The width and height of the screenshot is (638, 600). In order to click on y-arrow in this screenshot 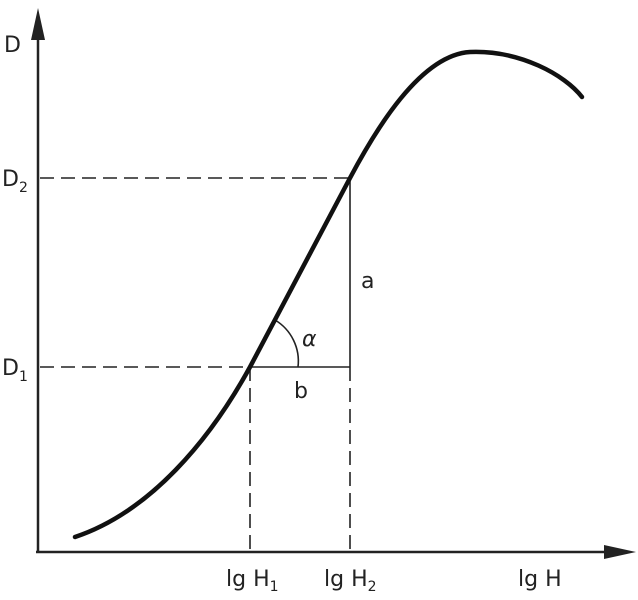, I will do `click(38, 24)`.